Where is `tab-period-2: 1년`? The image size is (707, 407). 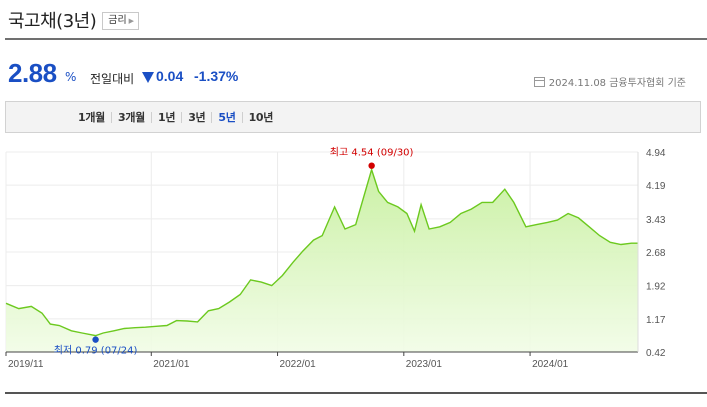 tab-period-2: 1년 is located at coordinates (167, 117).